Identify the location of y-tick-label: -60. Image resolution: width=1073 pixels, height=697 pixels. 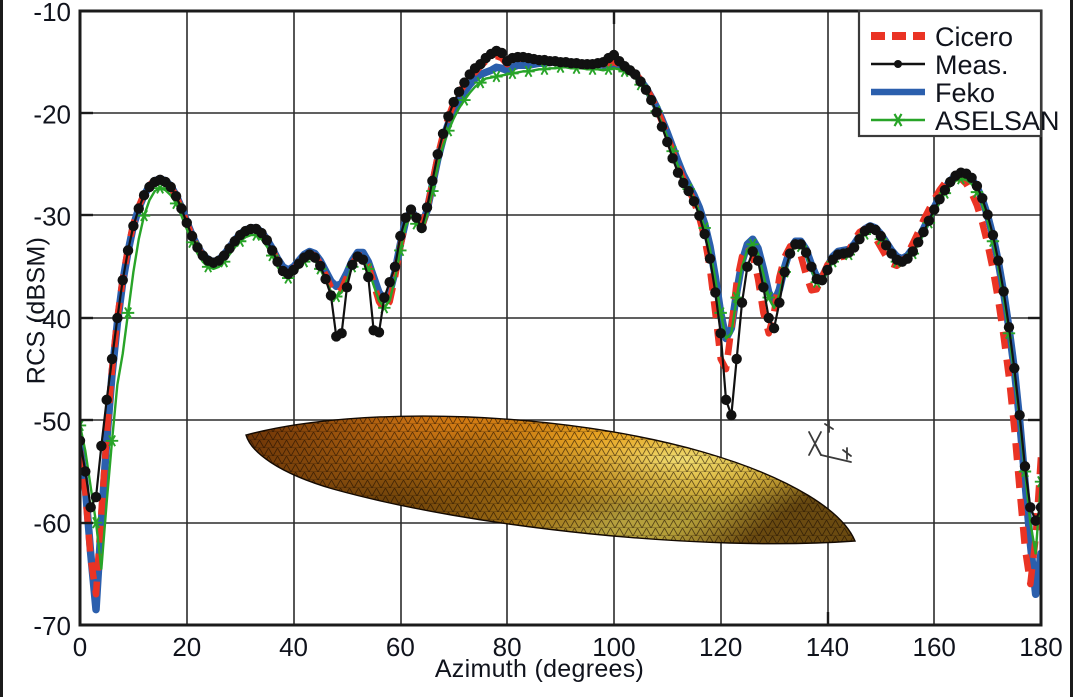
(52, 524).